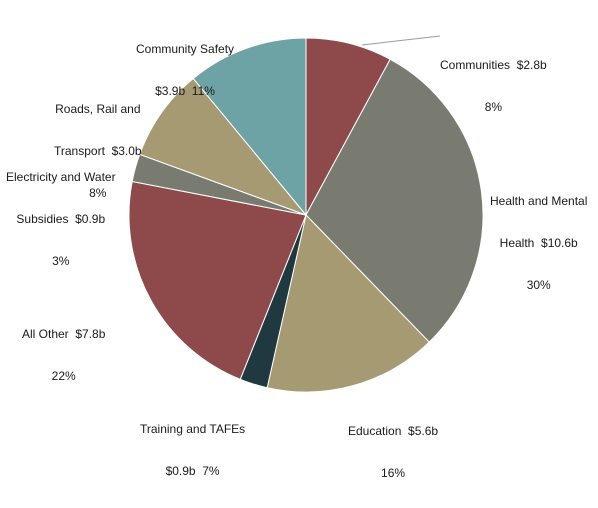 This screenshot has height=508, width=598. Describe the element at coordinates (538, 285) in the screenshot. I see `label-health-line3: 30%` at that location.